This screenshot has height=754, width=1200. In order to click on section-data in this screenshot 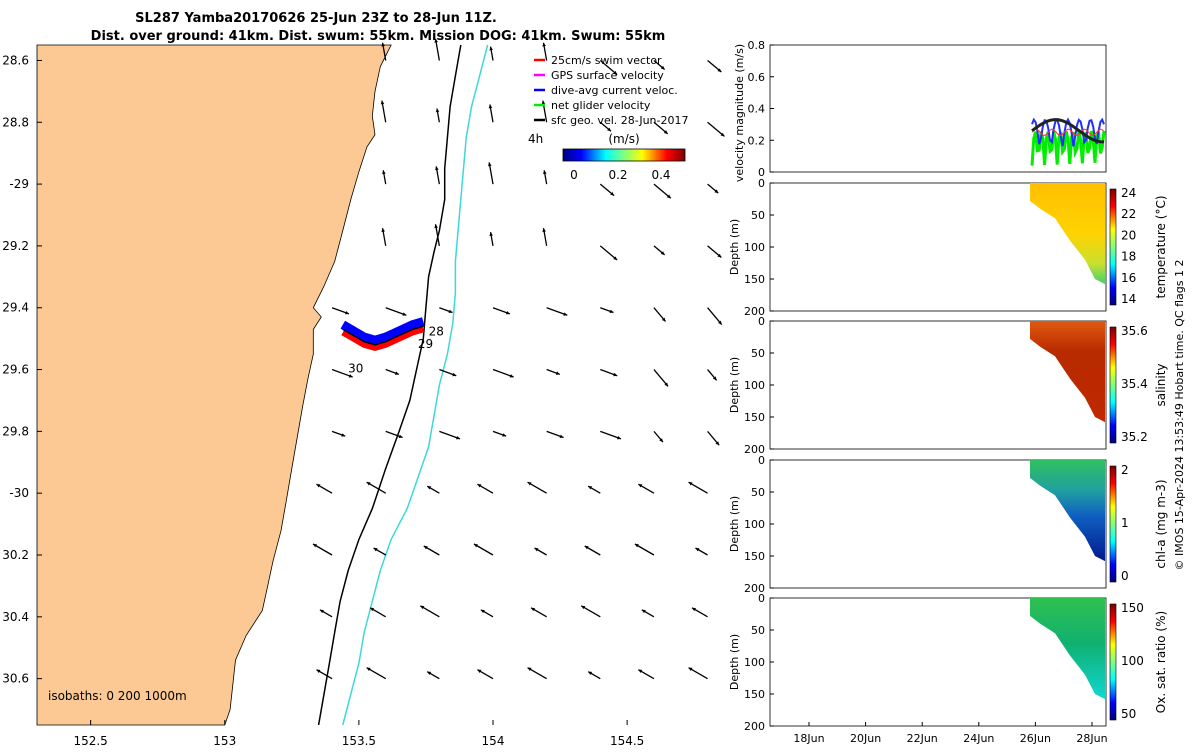, I will do `click(1067, 372)`.